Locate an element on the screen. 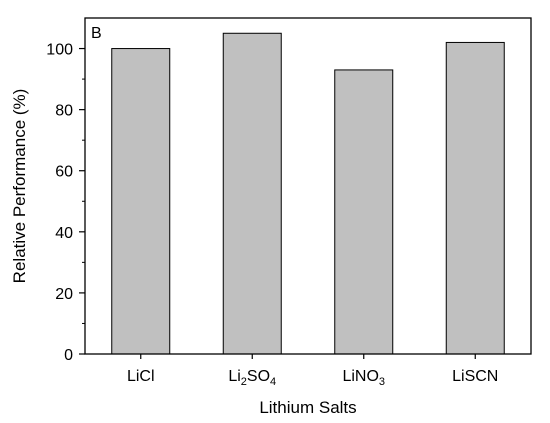 The image size is (550, 423). bar-li2so4 is located at coordinates (252, 193).